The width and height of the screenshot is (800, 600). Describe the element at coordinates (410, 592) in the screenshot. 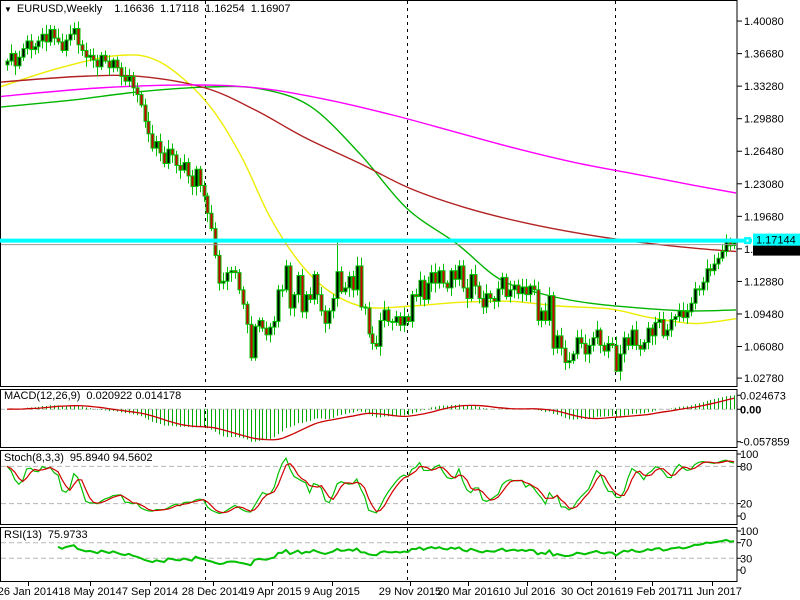

I see `date-label: 29 Nov 2015` at that location.